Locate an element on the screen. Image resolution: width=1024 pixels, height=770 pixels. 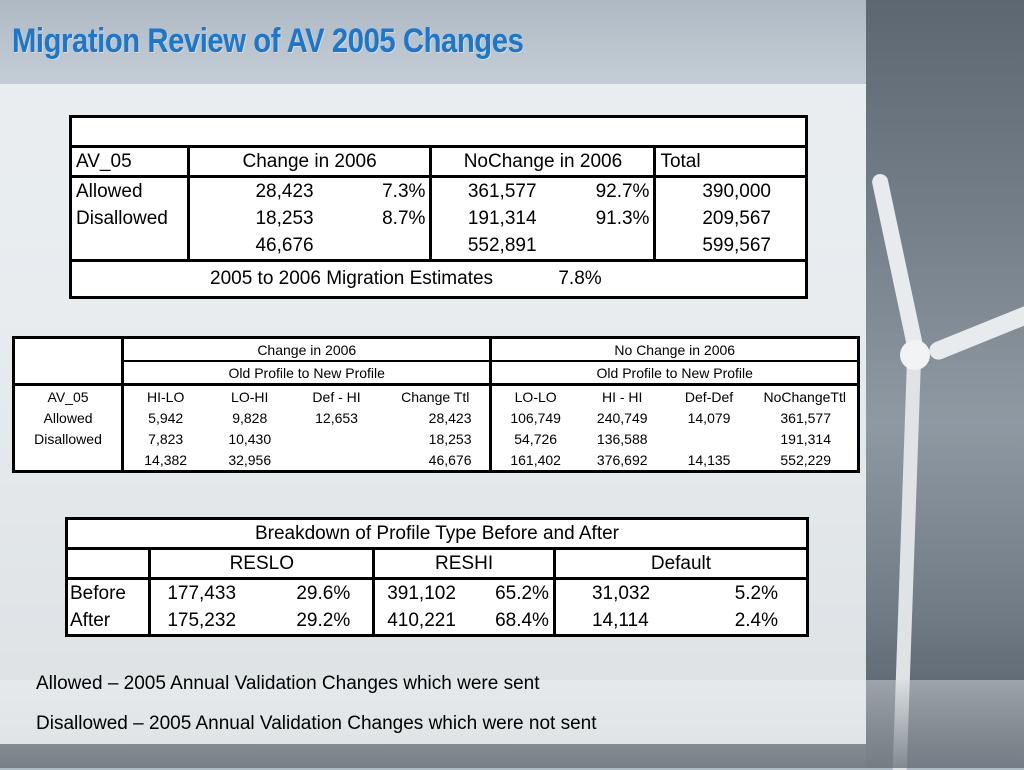
table-cell: 18,253 is located at coordinates (284, 218).